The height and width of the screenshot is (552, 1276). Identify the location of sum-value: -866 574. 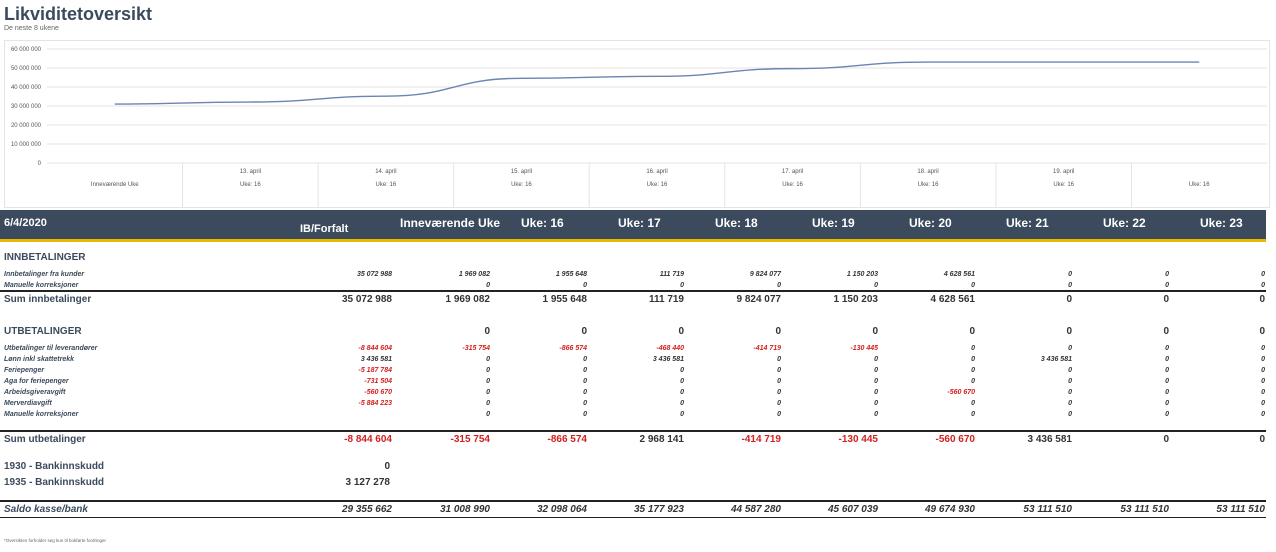
(567, 439).